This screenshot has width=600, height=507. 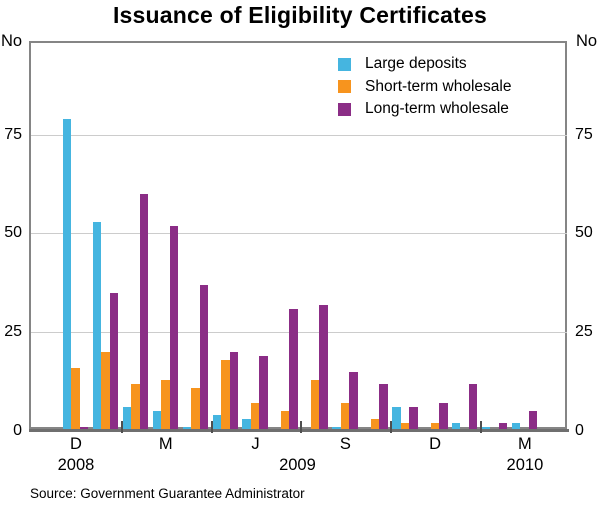 I want to click on y-axis-unit-right: No, so click(x=587, y=41).